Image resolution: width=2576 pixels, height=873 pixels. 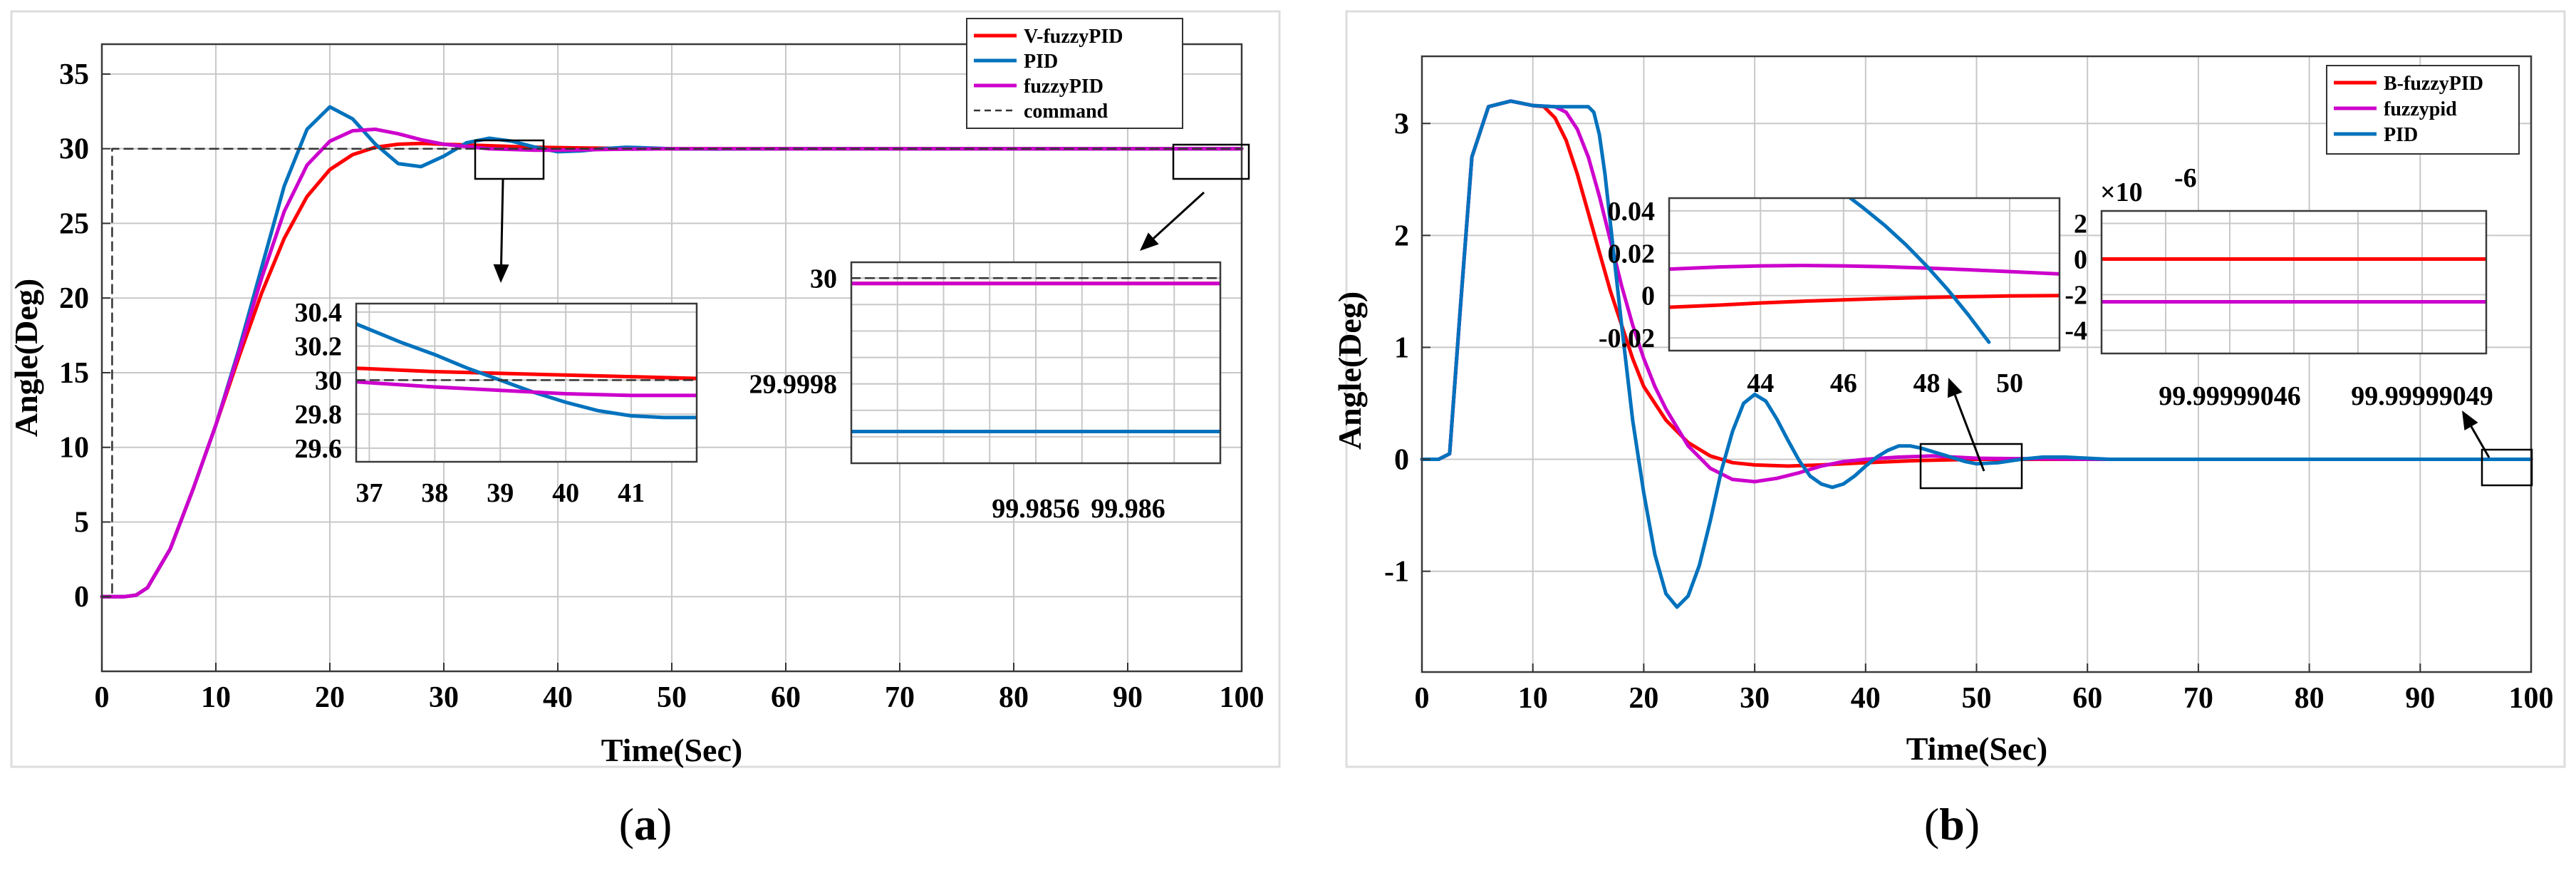 What do you see at coordinates (1865, 301) in the screenshot?
I see `inset-series-line-B-fuzzyPID` at bounding box center [1865, 301].